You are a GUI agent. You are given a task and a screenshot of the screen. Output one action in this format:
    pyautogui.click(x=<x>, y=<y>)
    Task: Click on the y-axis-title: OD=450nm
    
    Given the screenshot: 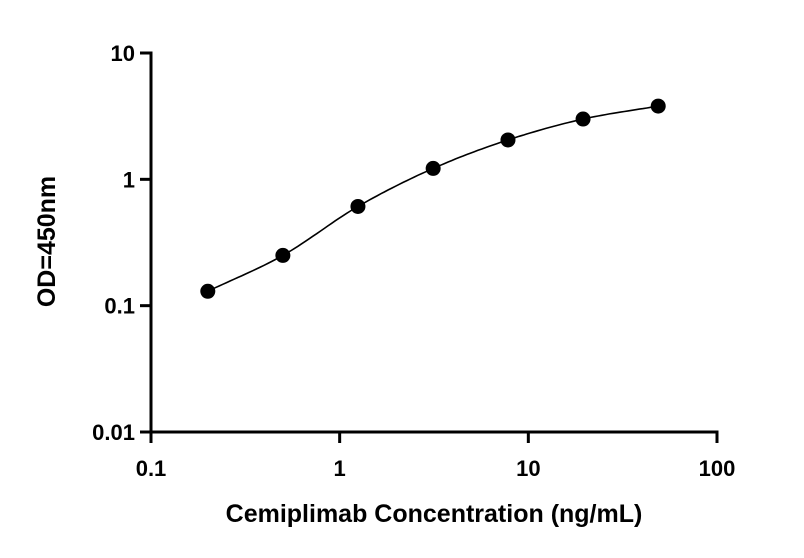 What is the action you would take?
    pyautogui.click(x=47, y=241)
    